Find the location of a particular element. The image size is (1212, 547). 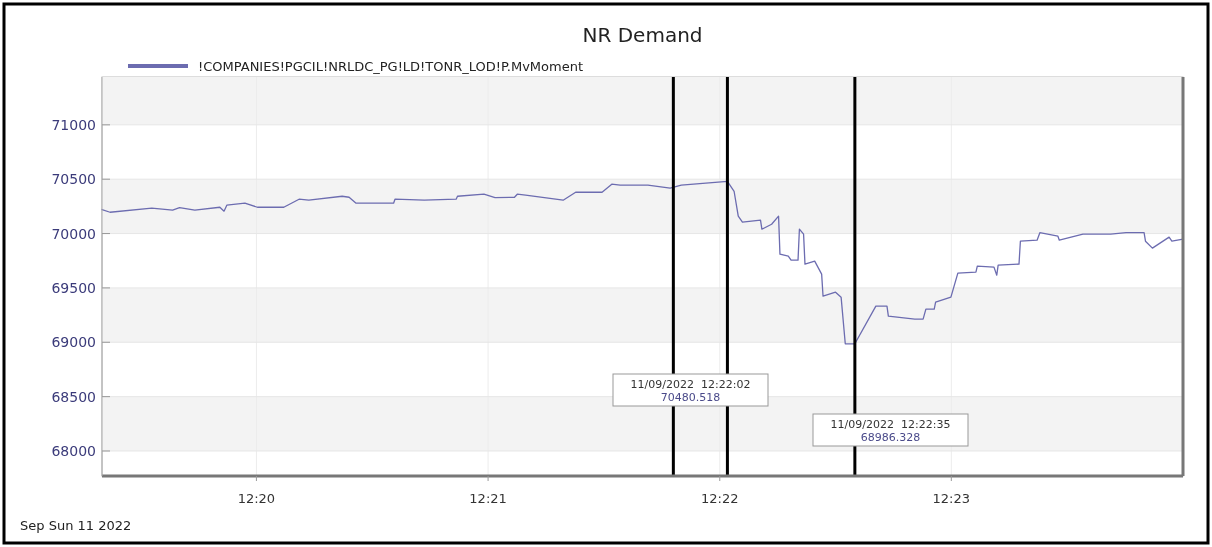

chart-title: NR Demand is located at coordinates (642, 35).